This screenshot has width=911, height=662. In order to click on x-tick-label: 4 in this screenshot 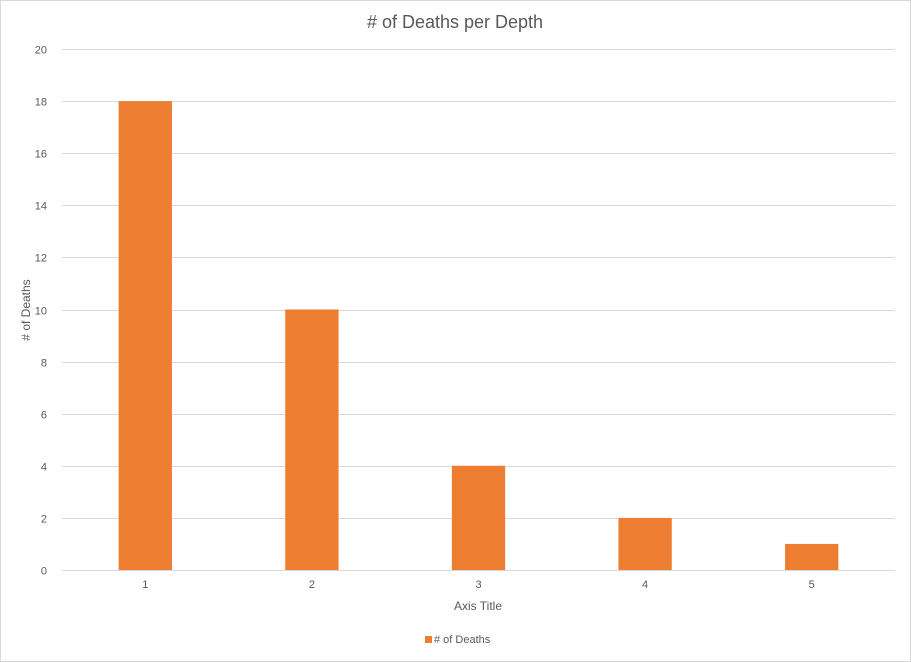, I will do `click(645, 585)`.